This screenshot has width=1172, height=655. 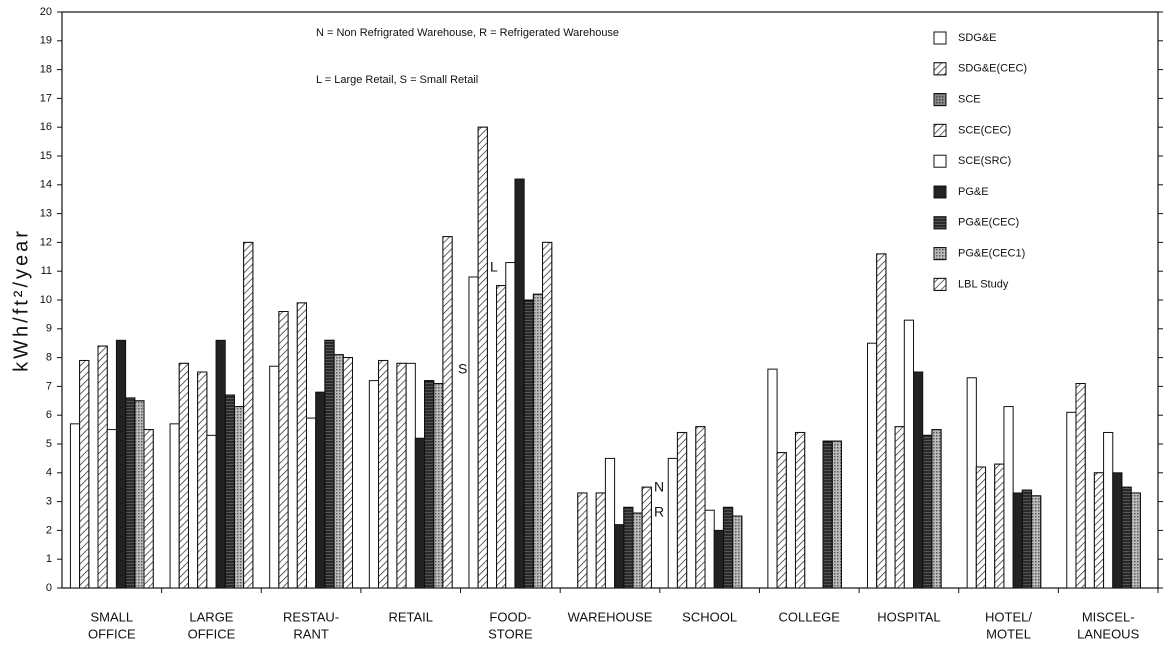 What do you see at coordinates (46, 41) in the screenshot?
I see `y-tick-label: 19` at bounding box center [46, 41].